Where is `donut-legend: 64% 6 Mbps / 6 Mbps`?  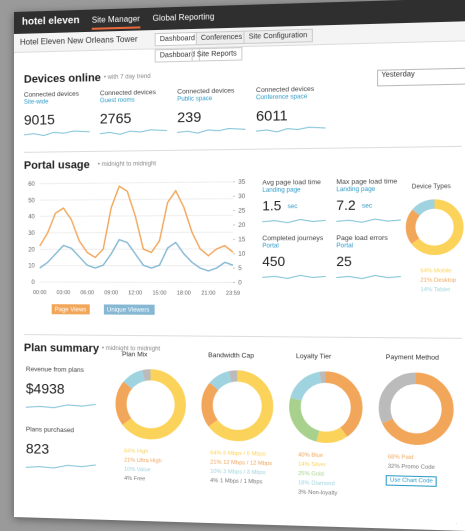 donut-legend: 64% 6 Mbps / 6 Mbps is located at coordinates (238, 454).